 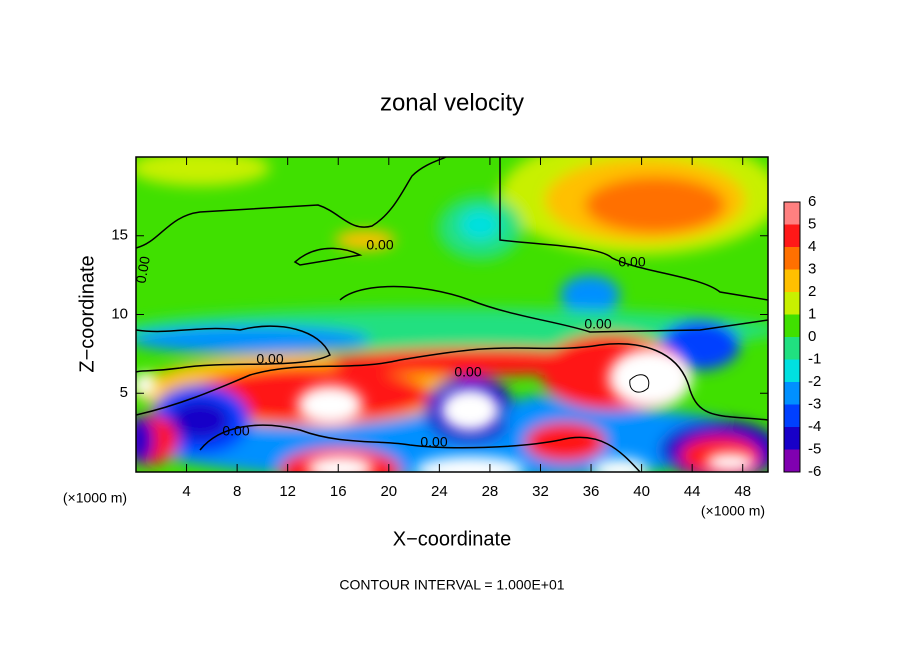 What do you see at coordinates (692, 491) in the screenshot?
I see `x-tick-label: 44` at bounding box center [692, 491].